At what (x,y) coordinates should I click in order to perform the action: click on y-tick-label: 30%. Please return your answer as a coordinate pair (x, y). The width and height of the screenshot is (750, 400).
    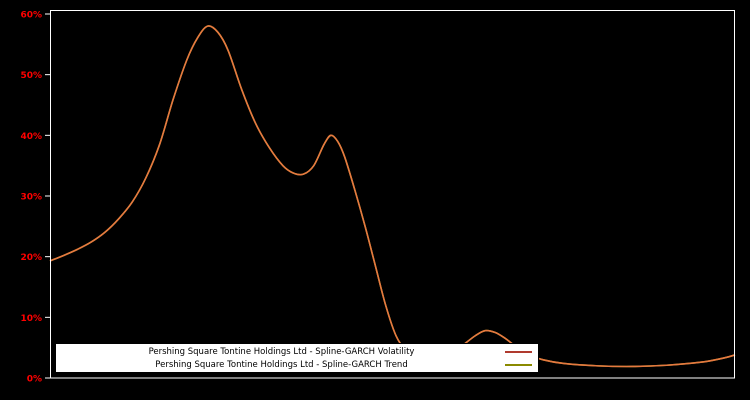
    Looking at the image, I should click on (31, 198).